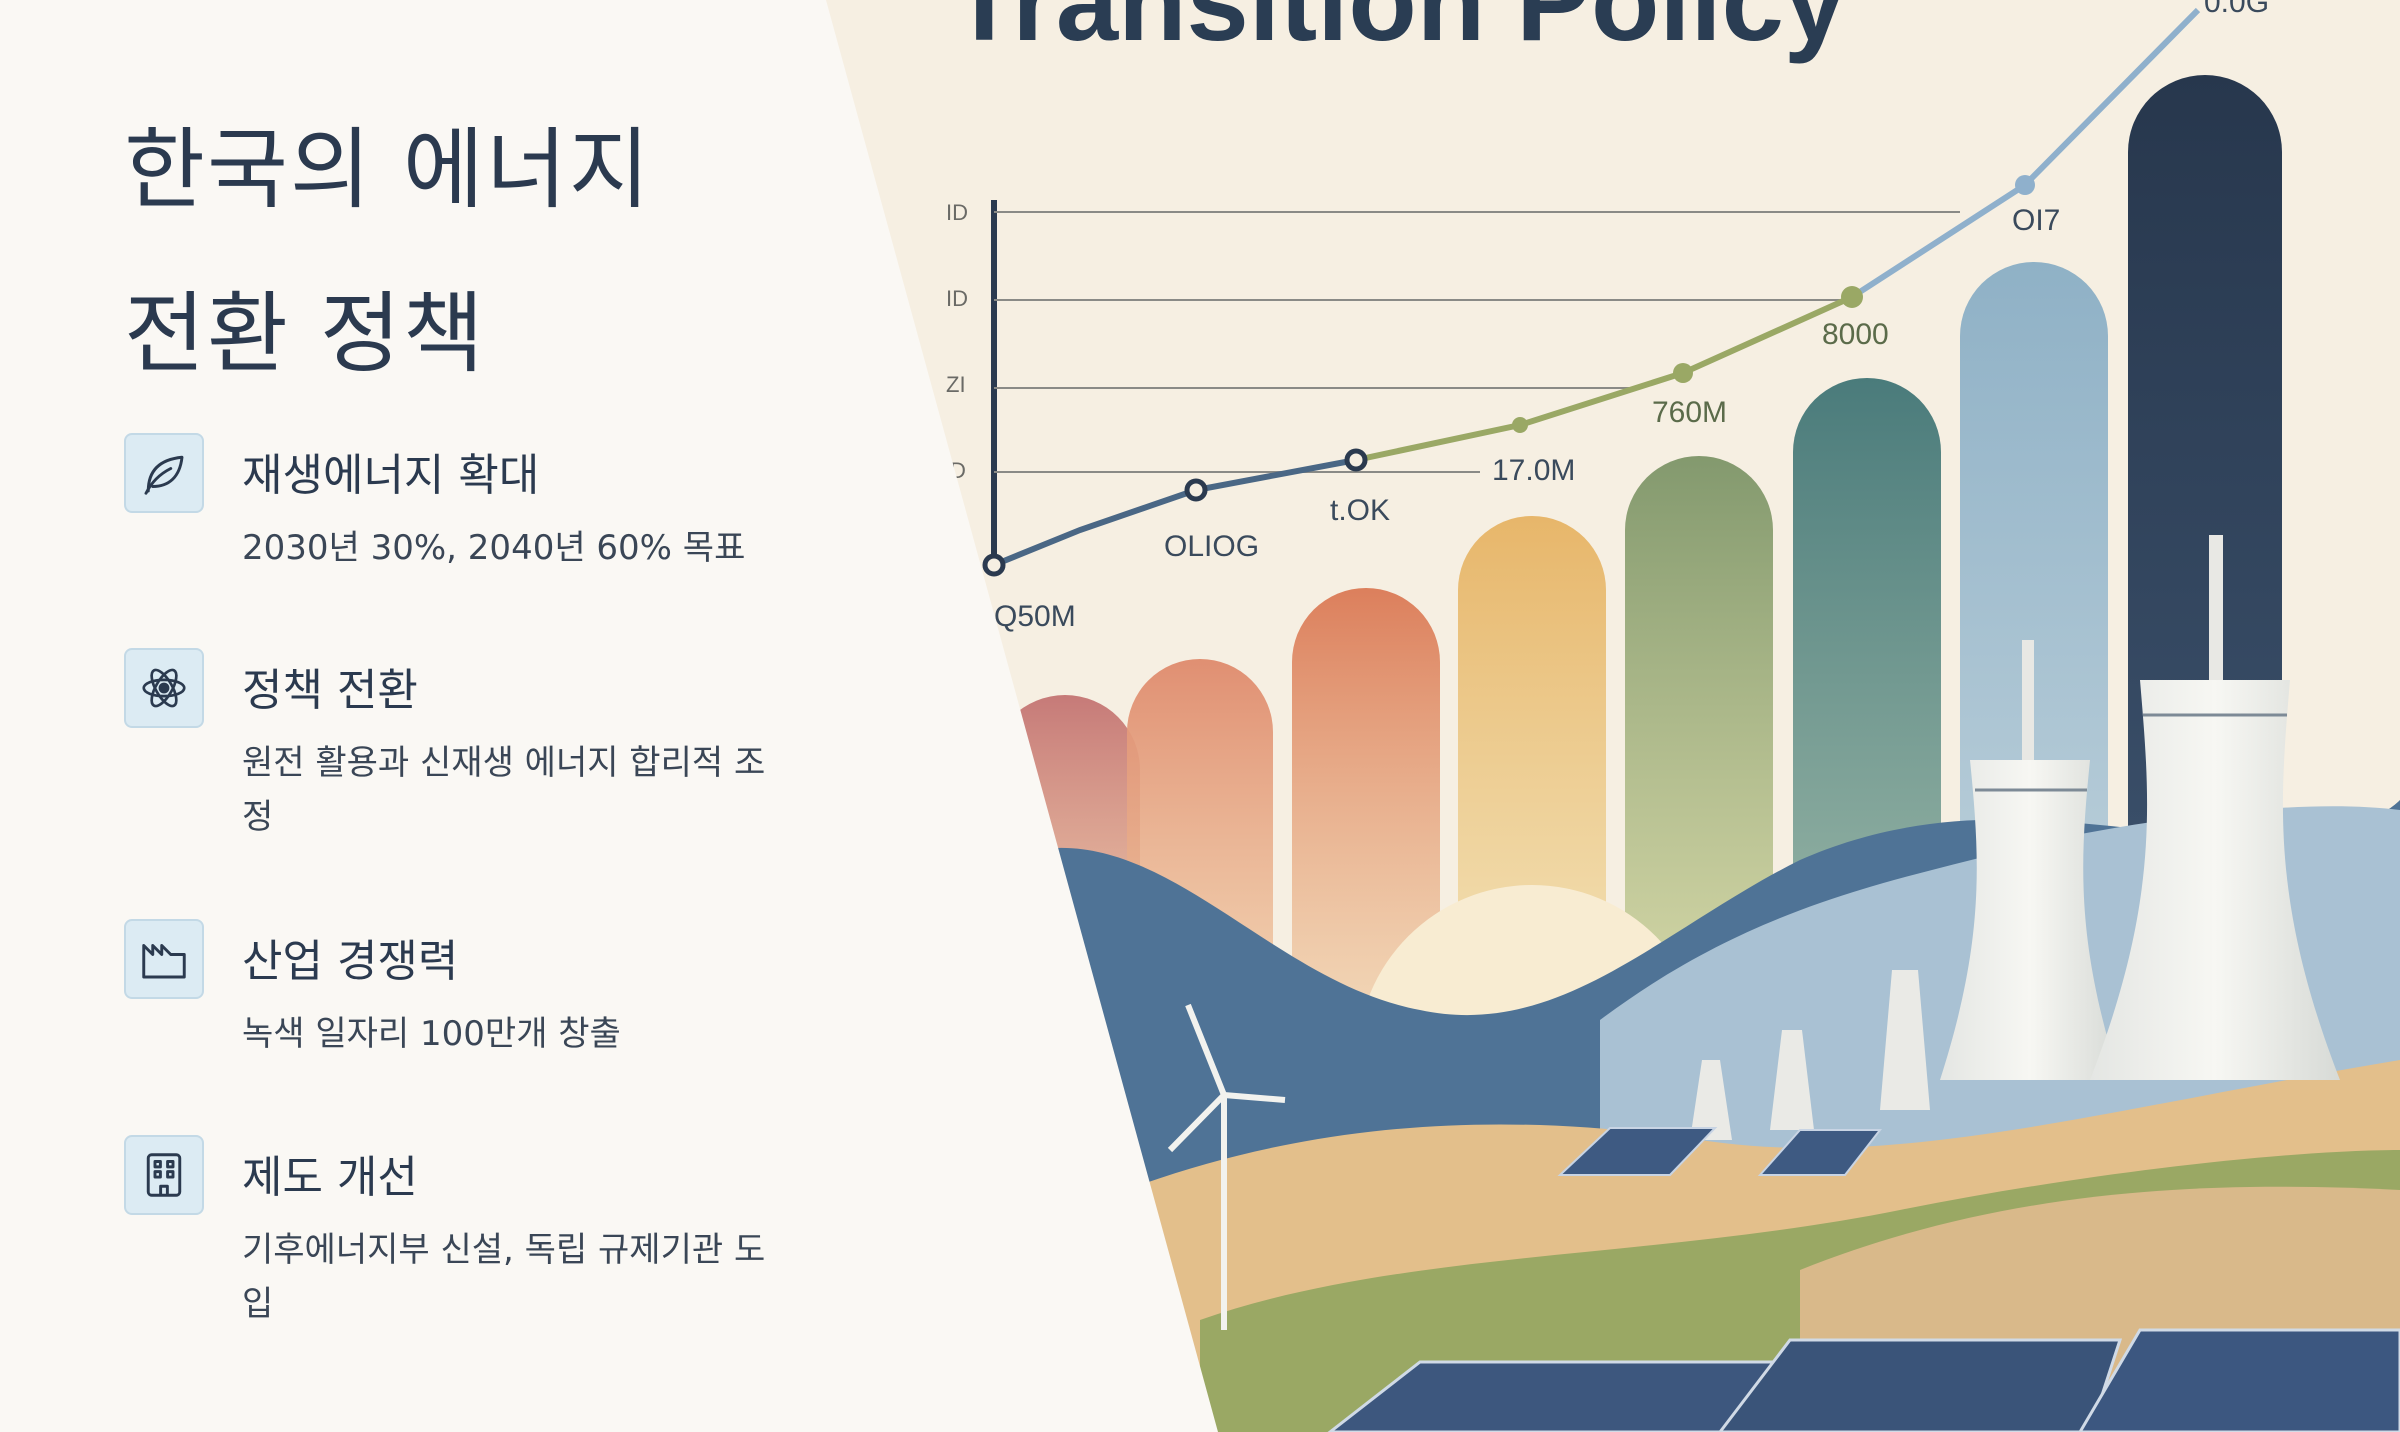 The image size is (2400, 1432). What do you see at coordinates (1475, 382) in the screenshot?
I see `illustration-grid` at bounding box center [1475, 382].